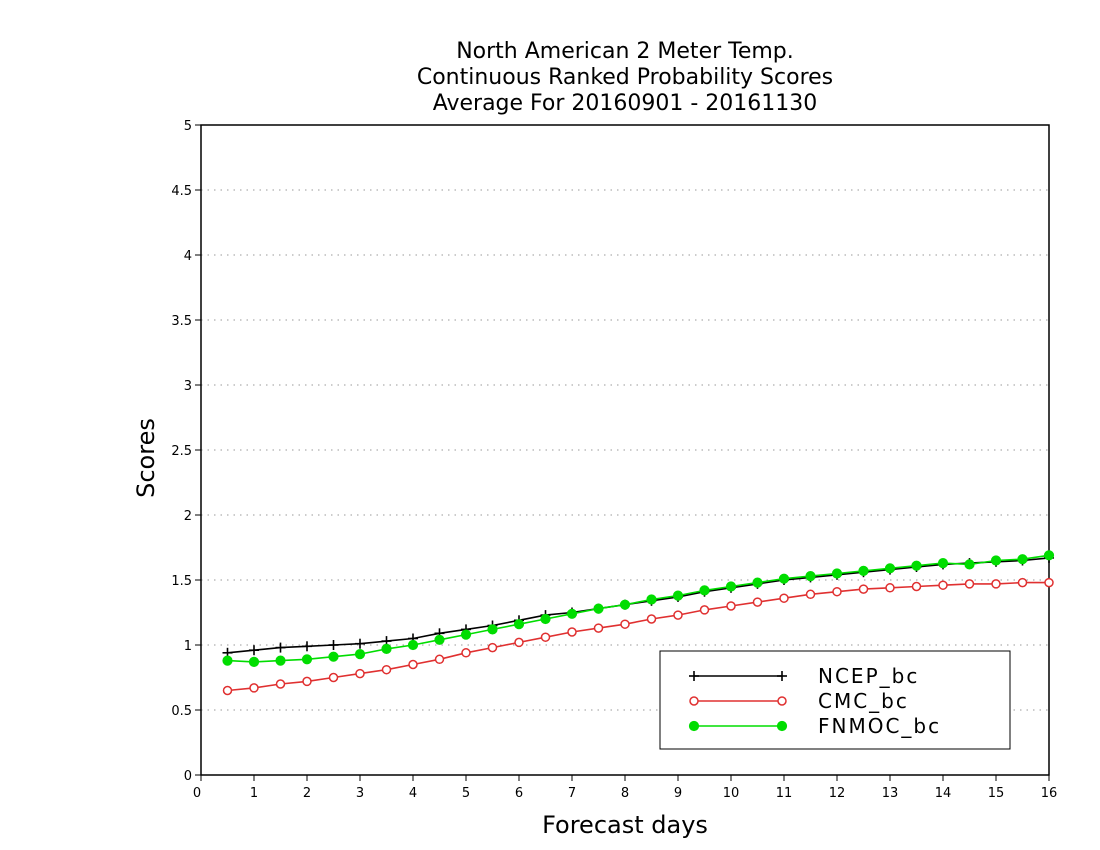  What do you see at coordinates (188, 516) in the screenshot?
I see `y-tick-label-4: 2` at bounding box center [188, 516].